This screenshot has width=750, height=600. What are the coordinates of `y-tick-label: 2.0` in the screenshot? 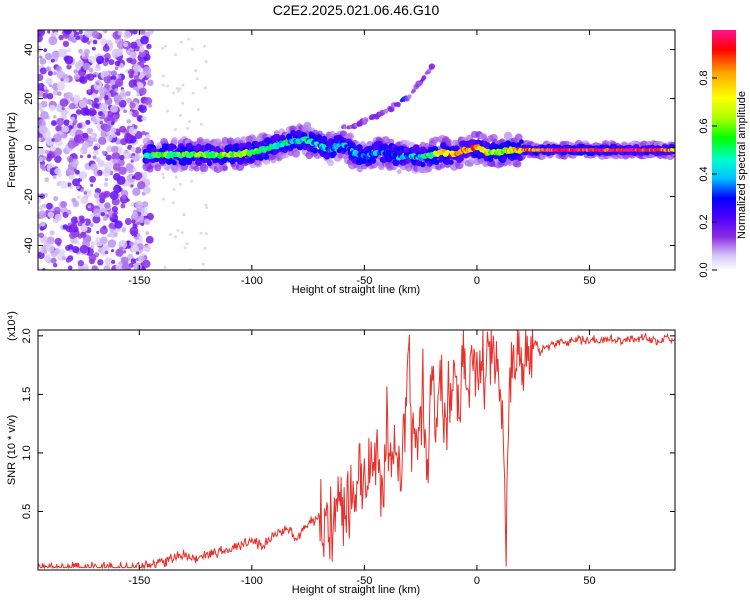 It's located at (27, 335).